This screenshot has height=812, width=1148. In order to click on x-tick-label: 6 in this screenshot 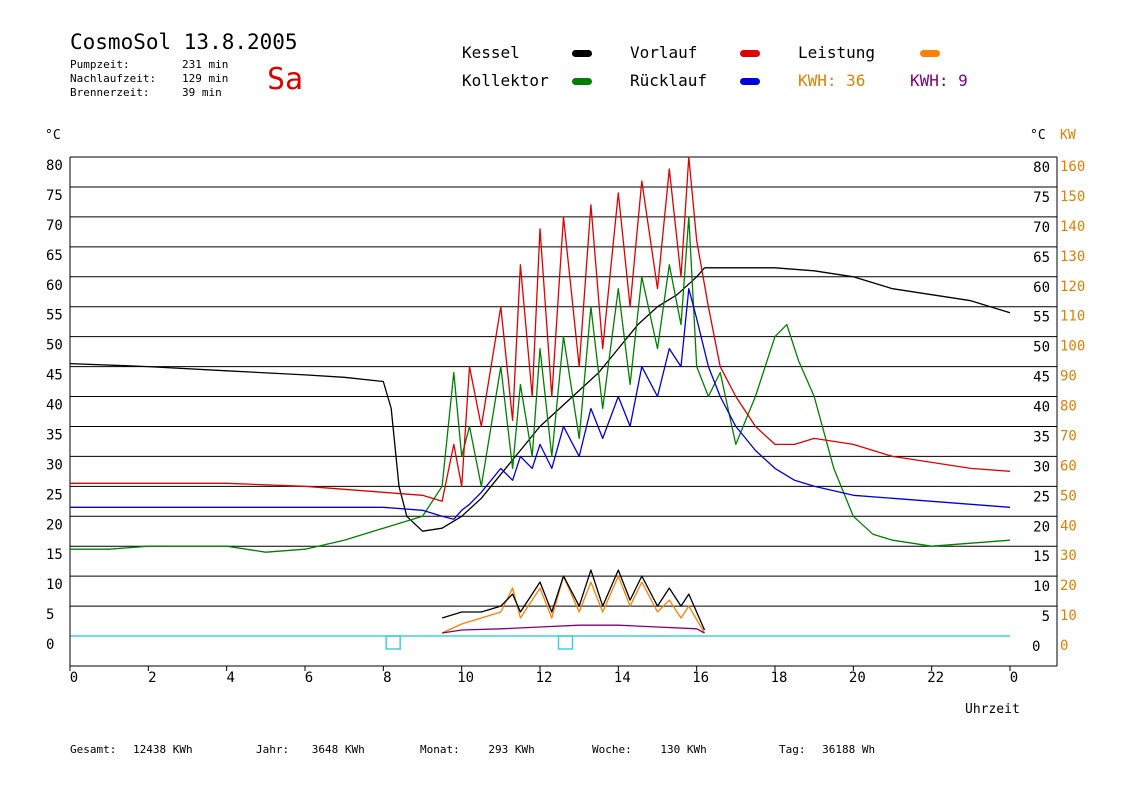, I will do `click(309, 678)`.